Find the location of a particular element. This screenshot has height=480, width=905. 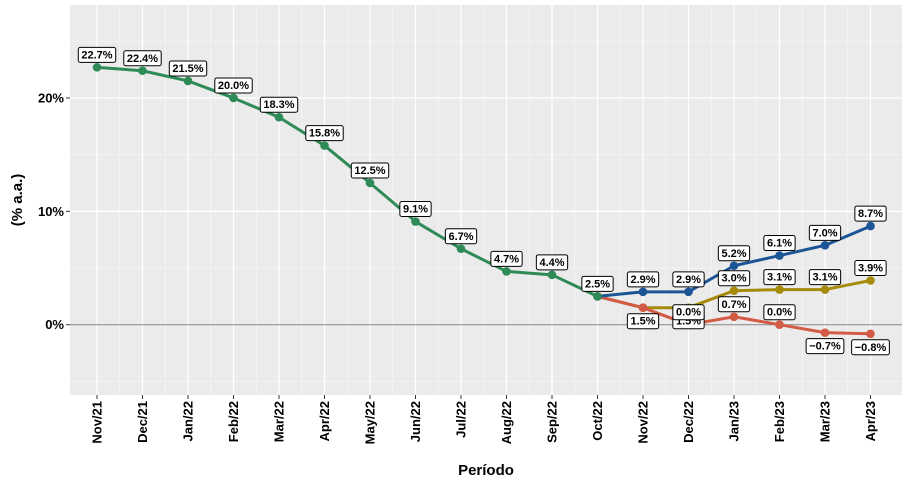

data-label: 6.1% is located at coordinates (779, 243).